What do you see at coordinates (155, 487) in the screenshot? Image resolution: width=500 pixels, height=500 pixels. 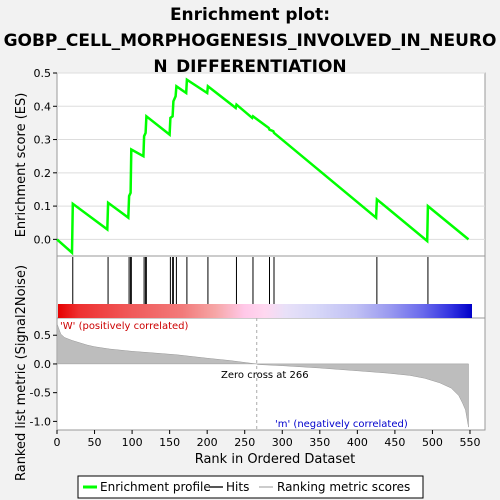 I see `legend-profile-text: Enrichment profile` at bounding box center [155, 487].